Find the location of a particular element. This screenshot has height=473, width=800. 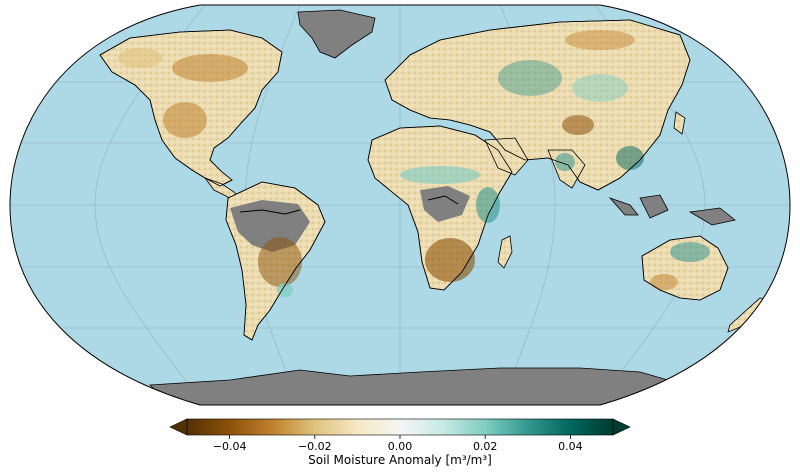

madagascar is located at coordinates (505, 252).